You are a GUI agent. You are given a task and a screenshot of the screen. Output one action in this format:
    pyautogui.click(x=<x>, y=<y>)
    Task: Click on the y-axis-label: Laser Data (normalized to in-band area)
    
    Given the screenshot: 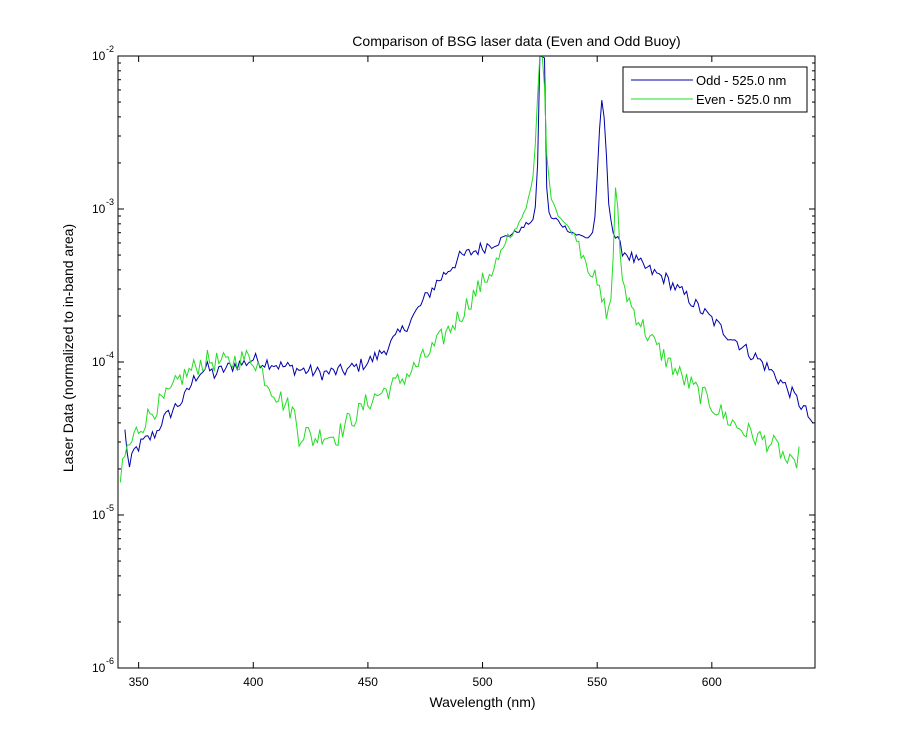 What is the action you would take?
    pyautogui.click(x=68, y=348)
    